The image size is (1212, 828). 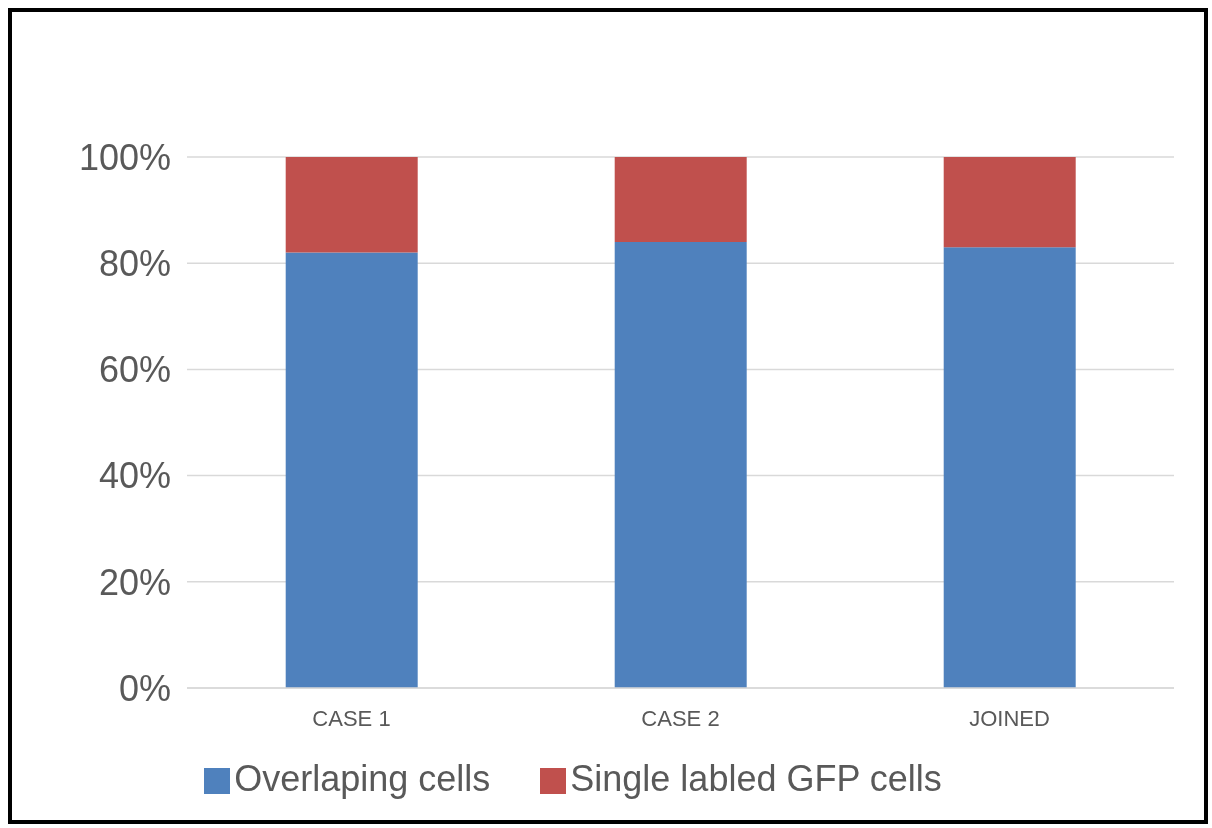 What do you see at coordinates (680, 718) in the screenshot?
I see `x-tick-label: CASE 2` at bounding box center [680, 718].